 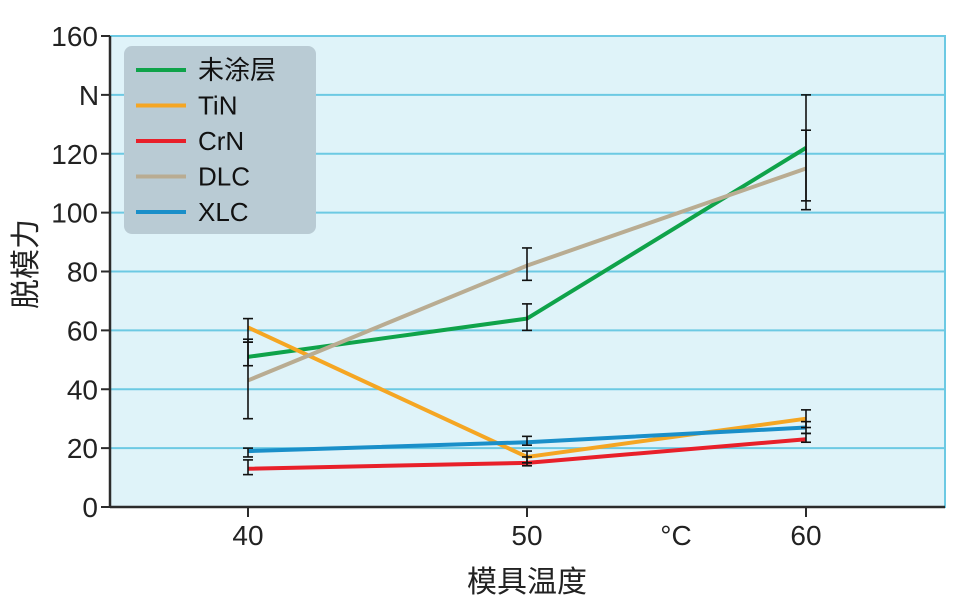 I want to click on legend-label: CrN, so click(x=221, y=141).